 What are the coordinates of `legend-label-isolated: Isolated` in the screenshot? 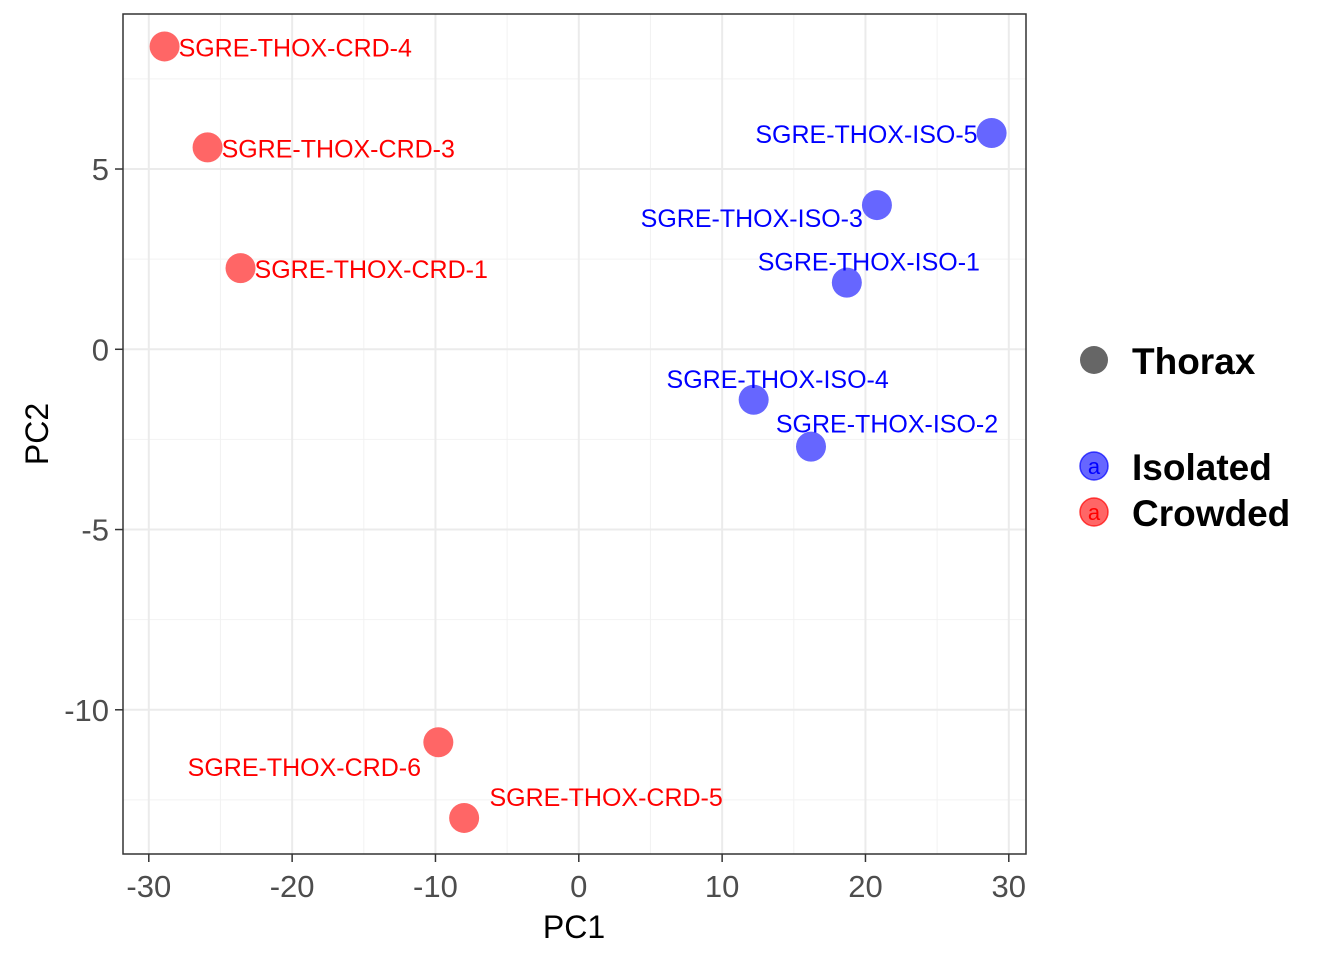 It's located at (1202, 467).